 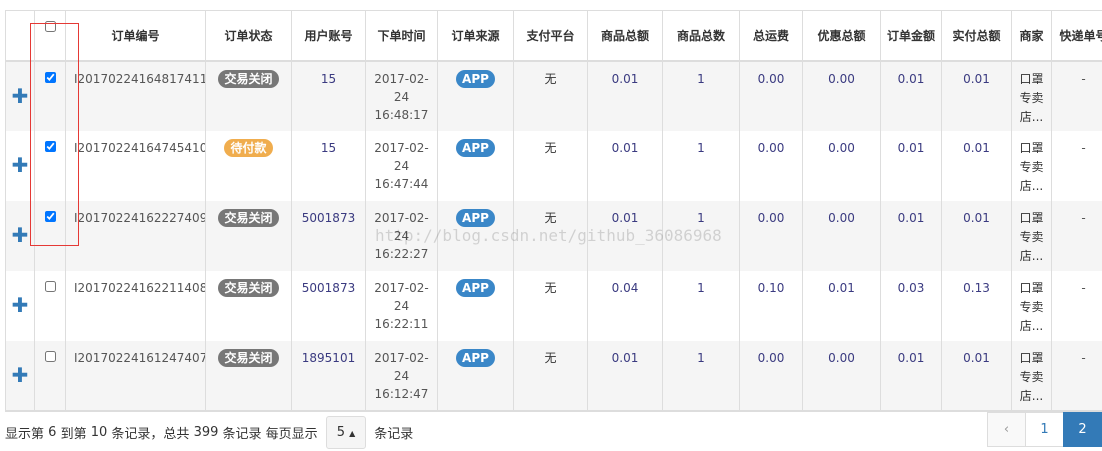 What do you see at coordinates (401, 218) in the screenshot?
I see `date-text: 2017-02-` at bounding box center [401, 218].